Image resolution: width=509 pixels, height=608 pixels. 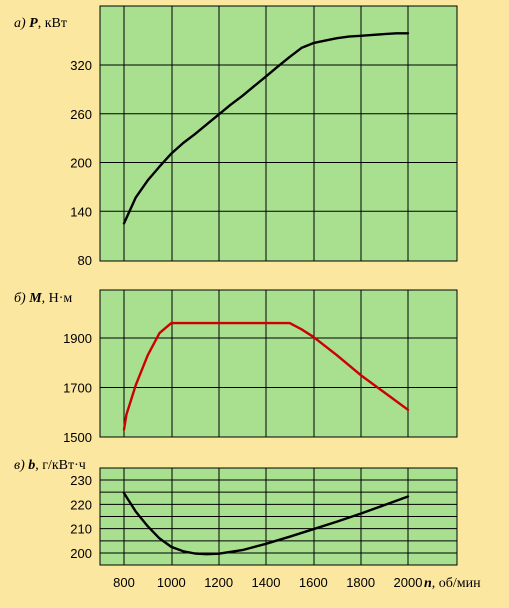 What do you see at coordinates (313, 582) in the screenshot?
I see `x-tick-label: 1600` at bounding box center [313, 582].